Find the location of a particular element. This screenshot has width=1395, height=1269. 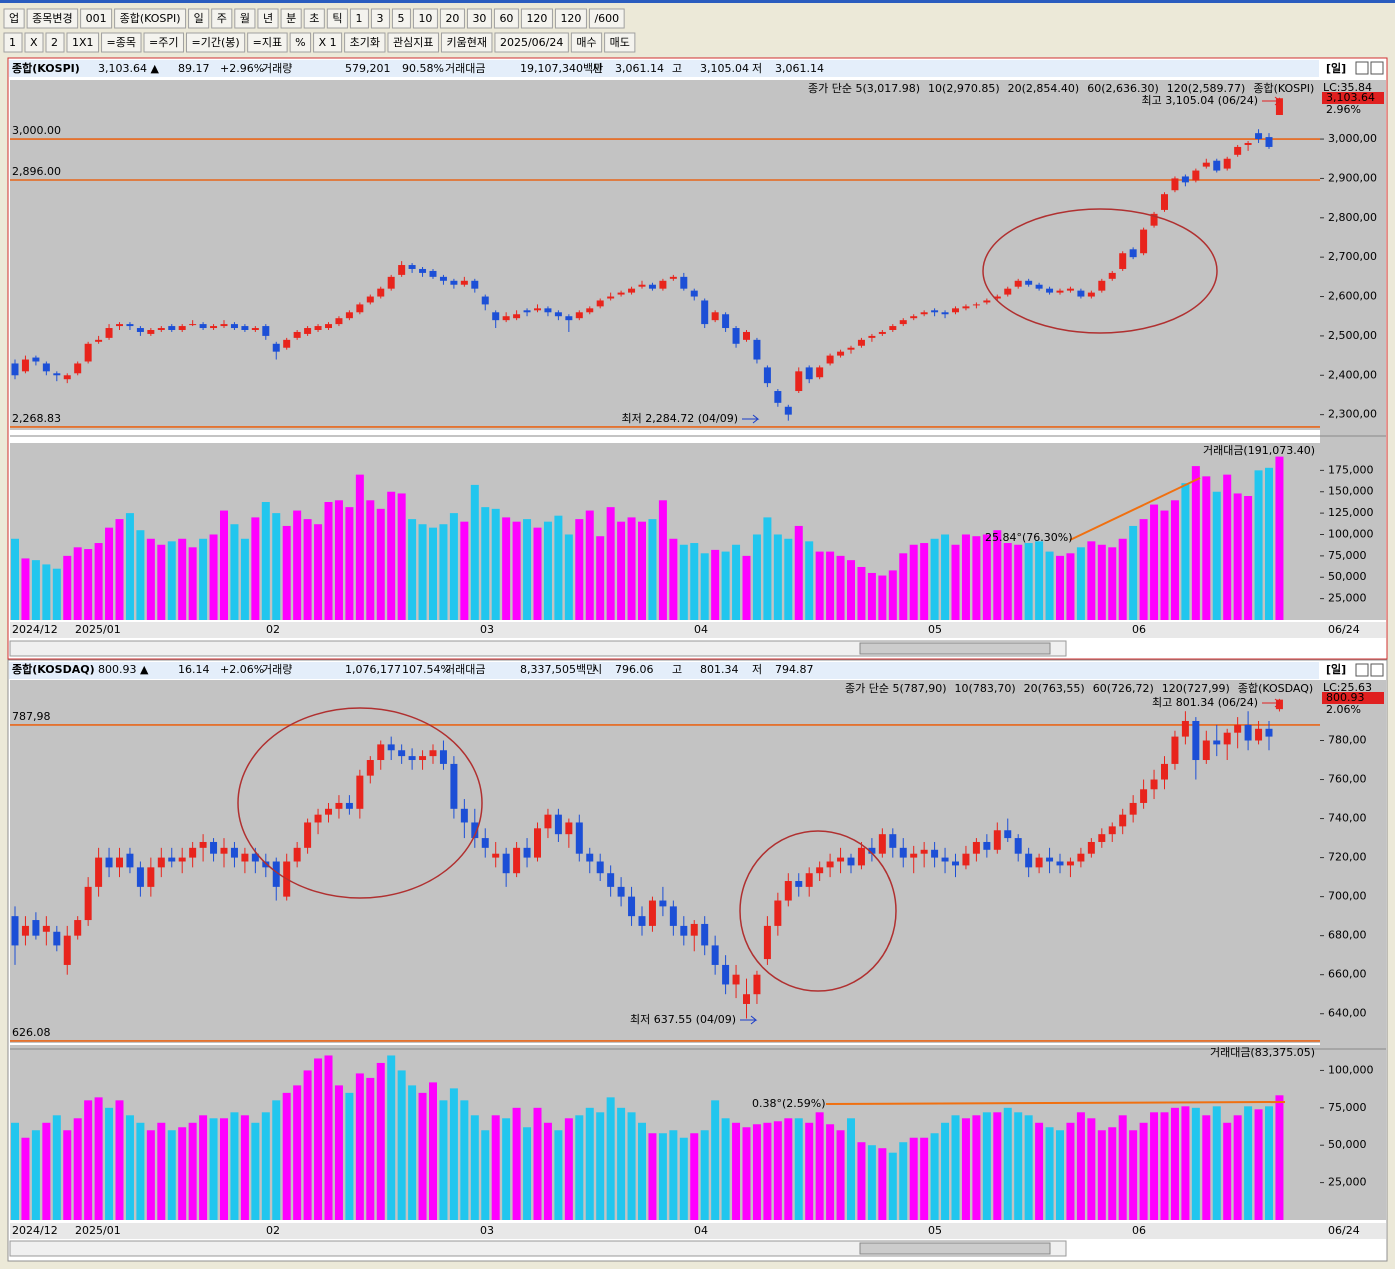

toolbar-label: =종목 is located at coordinates (121, 42).